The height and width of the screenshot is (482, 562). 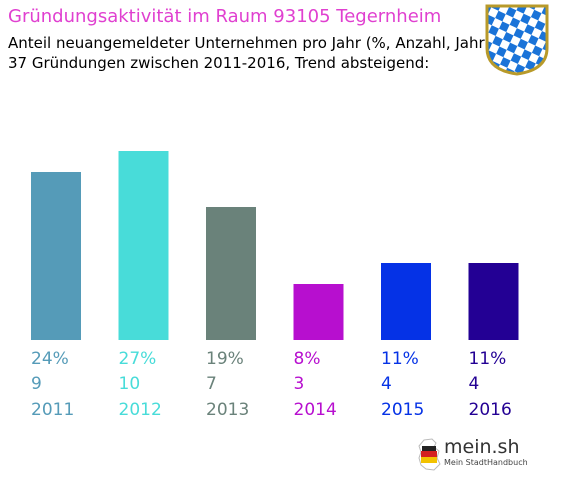 What do you see at coordinates (231, 273) in the screenshot?
I see `bar-2013` at bounding box center [231, 273].